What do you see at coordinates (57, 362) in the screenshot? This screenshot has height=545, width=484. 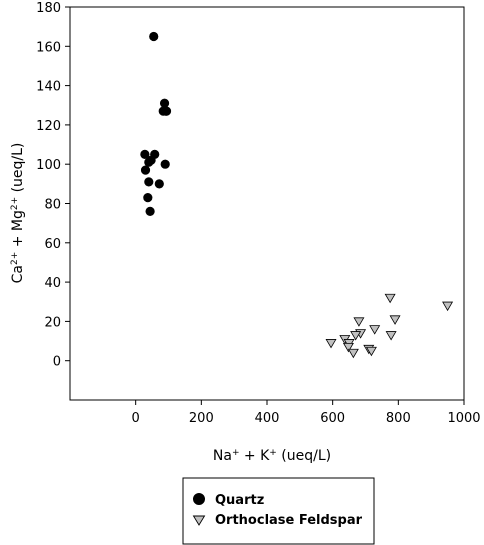 I see `y-tick-label: 0` at bounding box center [57, 362].